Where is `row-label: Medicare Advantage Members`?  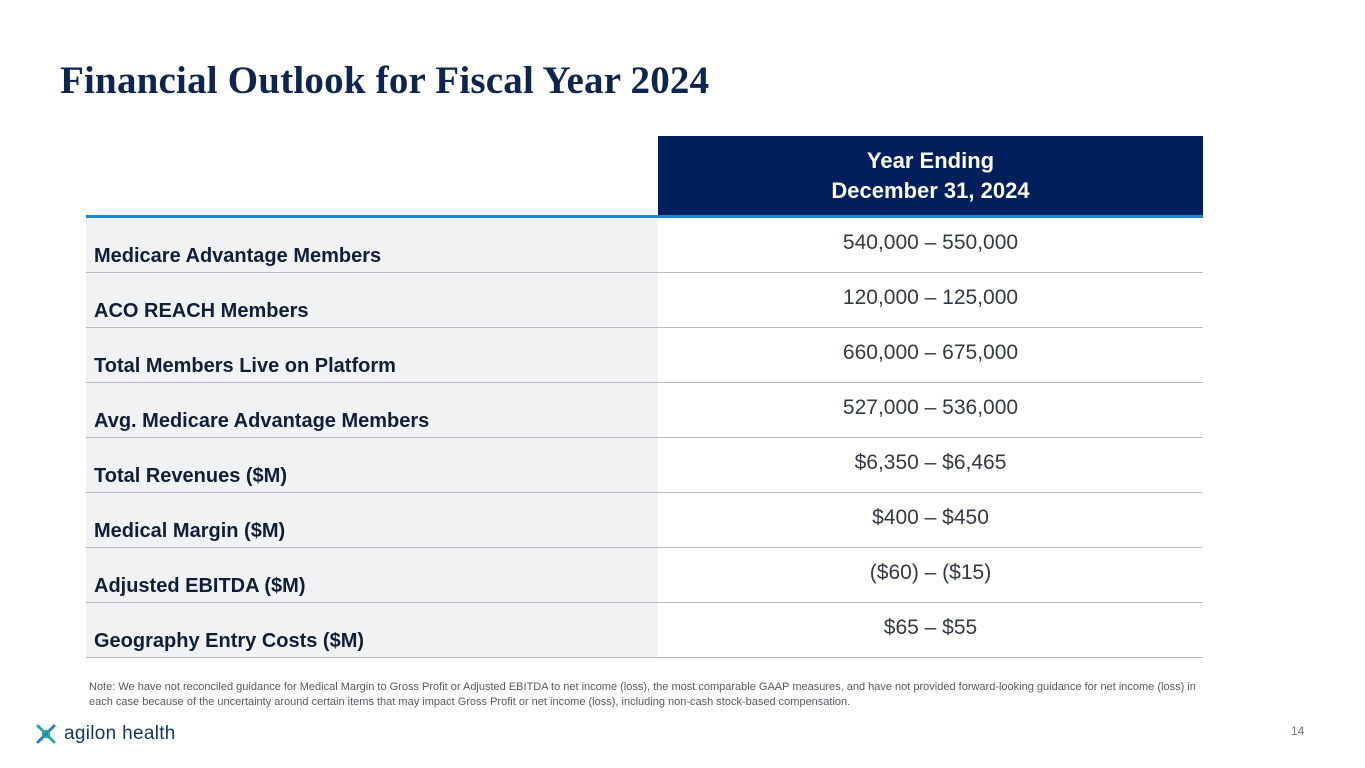 row-label: Medicare Advantage Members is located at coordinates (372, 245).